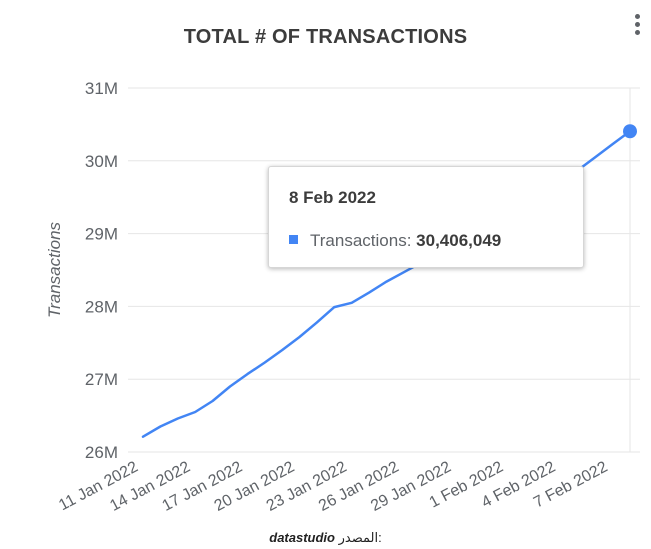 This screenshot has height=549, width=651. What do you see at coordinates (302, 537) in the screenshot?
I see `source-value: datastudio` at bounding box center [302, 537].